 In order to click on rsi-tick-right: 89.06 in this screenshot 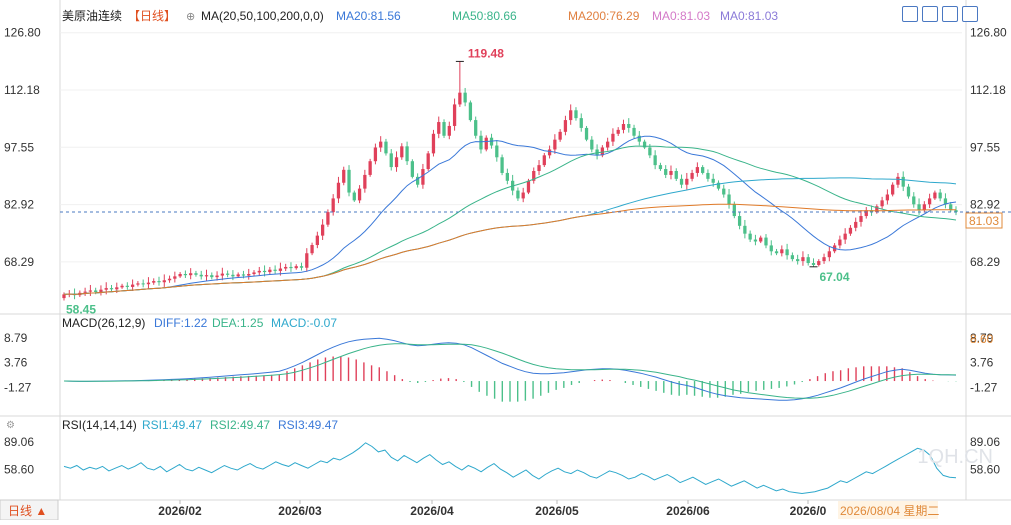, I will do `click(985, 442)`.